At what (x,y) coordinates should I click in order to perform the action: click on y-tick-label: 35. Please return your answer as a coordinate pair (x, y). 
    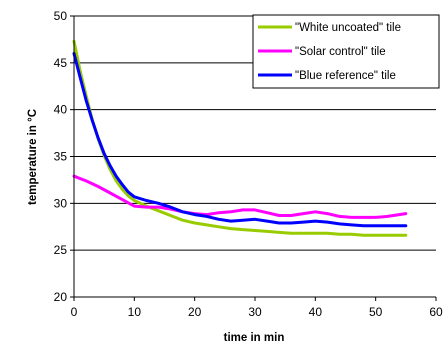
    Looking at the image, I should click on (61, 157).